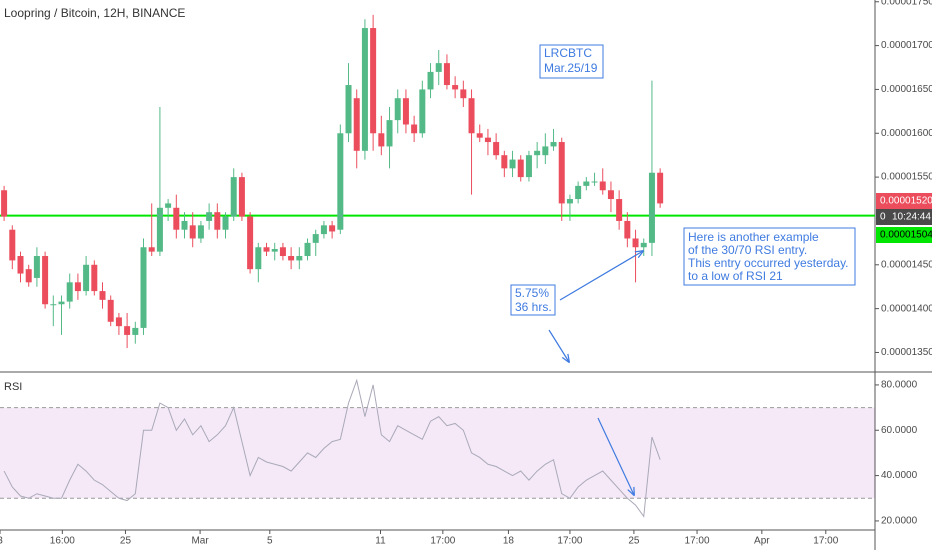  I want to click on rsi-tick-label: 80.0000, so click(899, 385).